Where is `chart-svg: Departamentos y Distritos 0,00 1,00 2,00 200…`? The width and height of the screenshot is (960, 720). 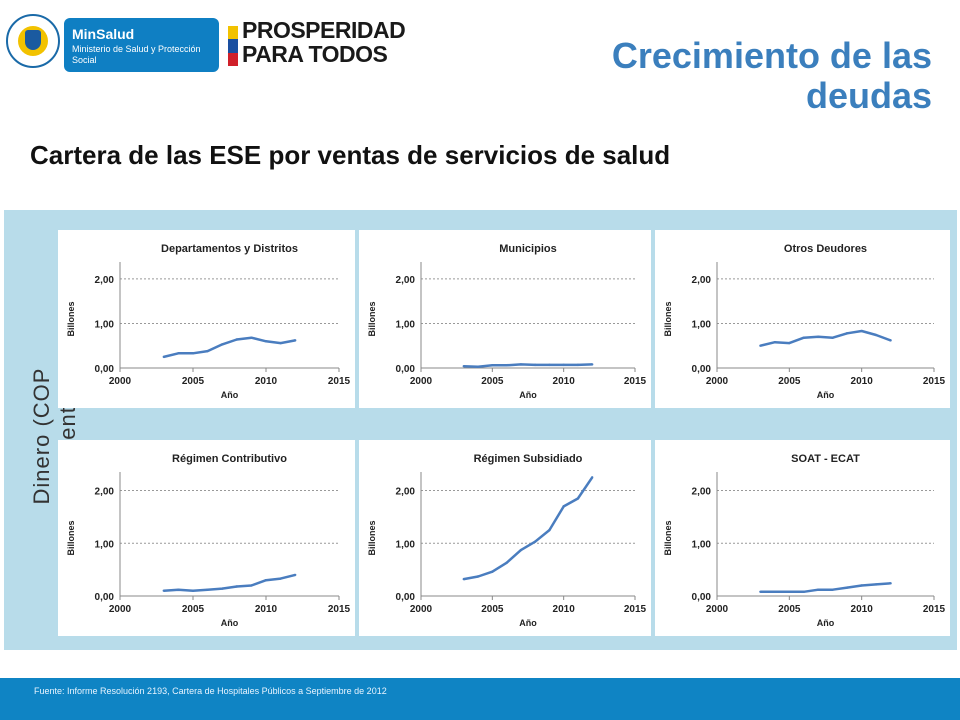 chart-svg: Departamentos y Distritos 0,00 1,00 2,00 200… is located at coordinates (208, 321).